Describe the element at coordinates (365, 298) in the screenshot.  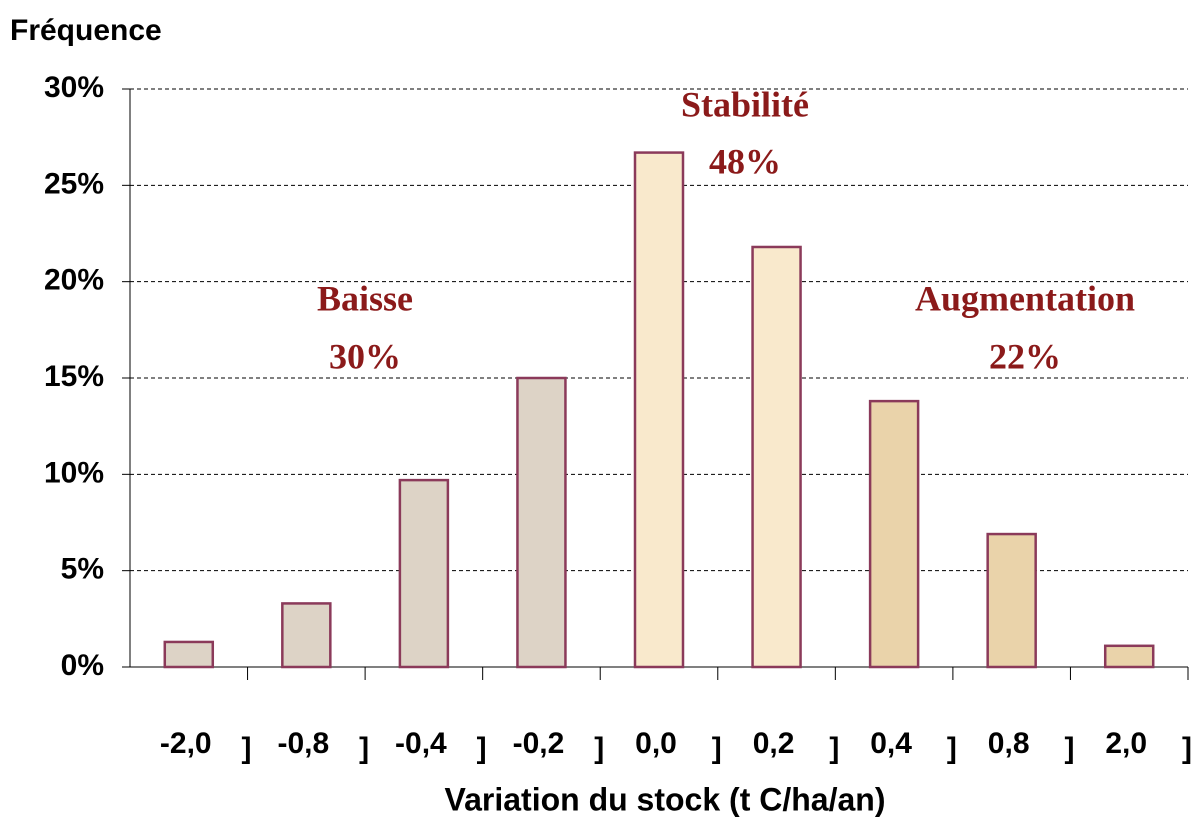
I see `annotation: Baisse` at that location.